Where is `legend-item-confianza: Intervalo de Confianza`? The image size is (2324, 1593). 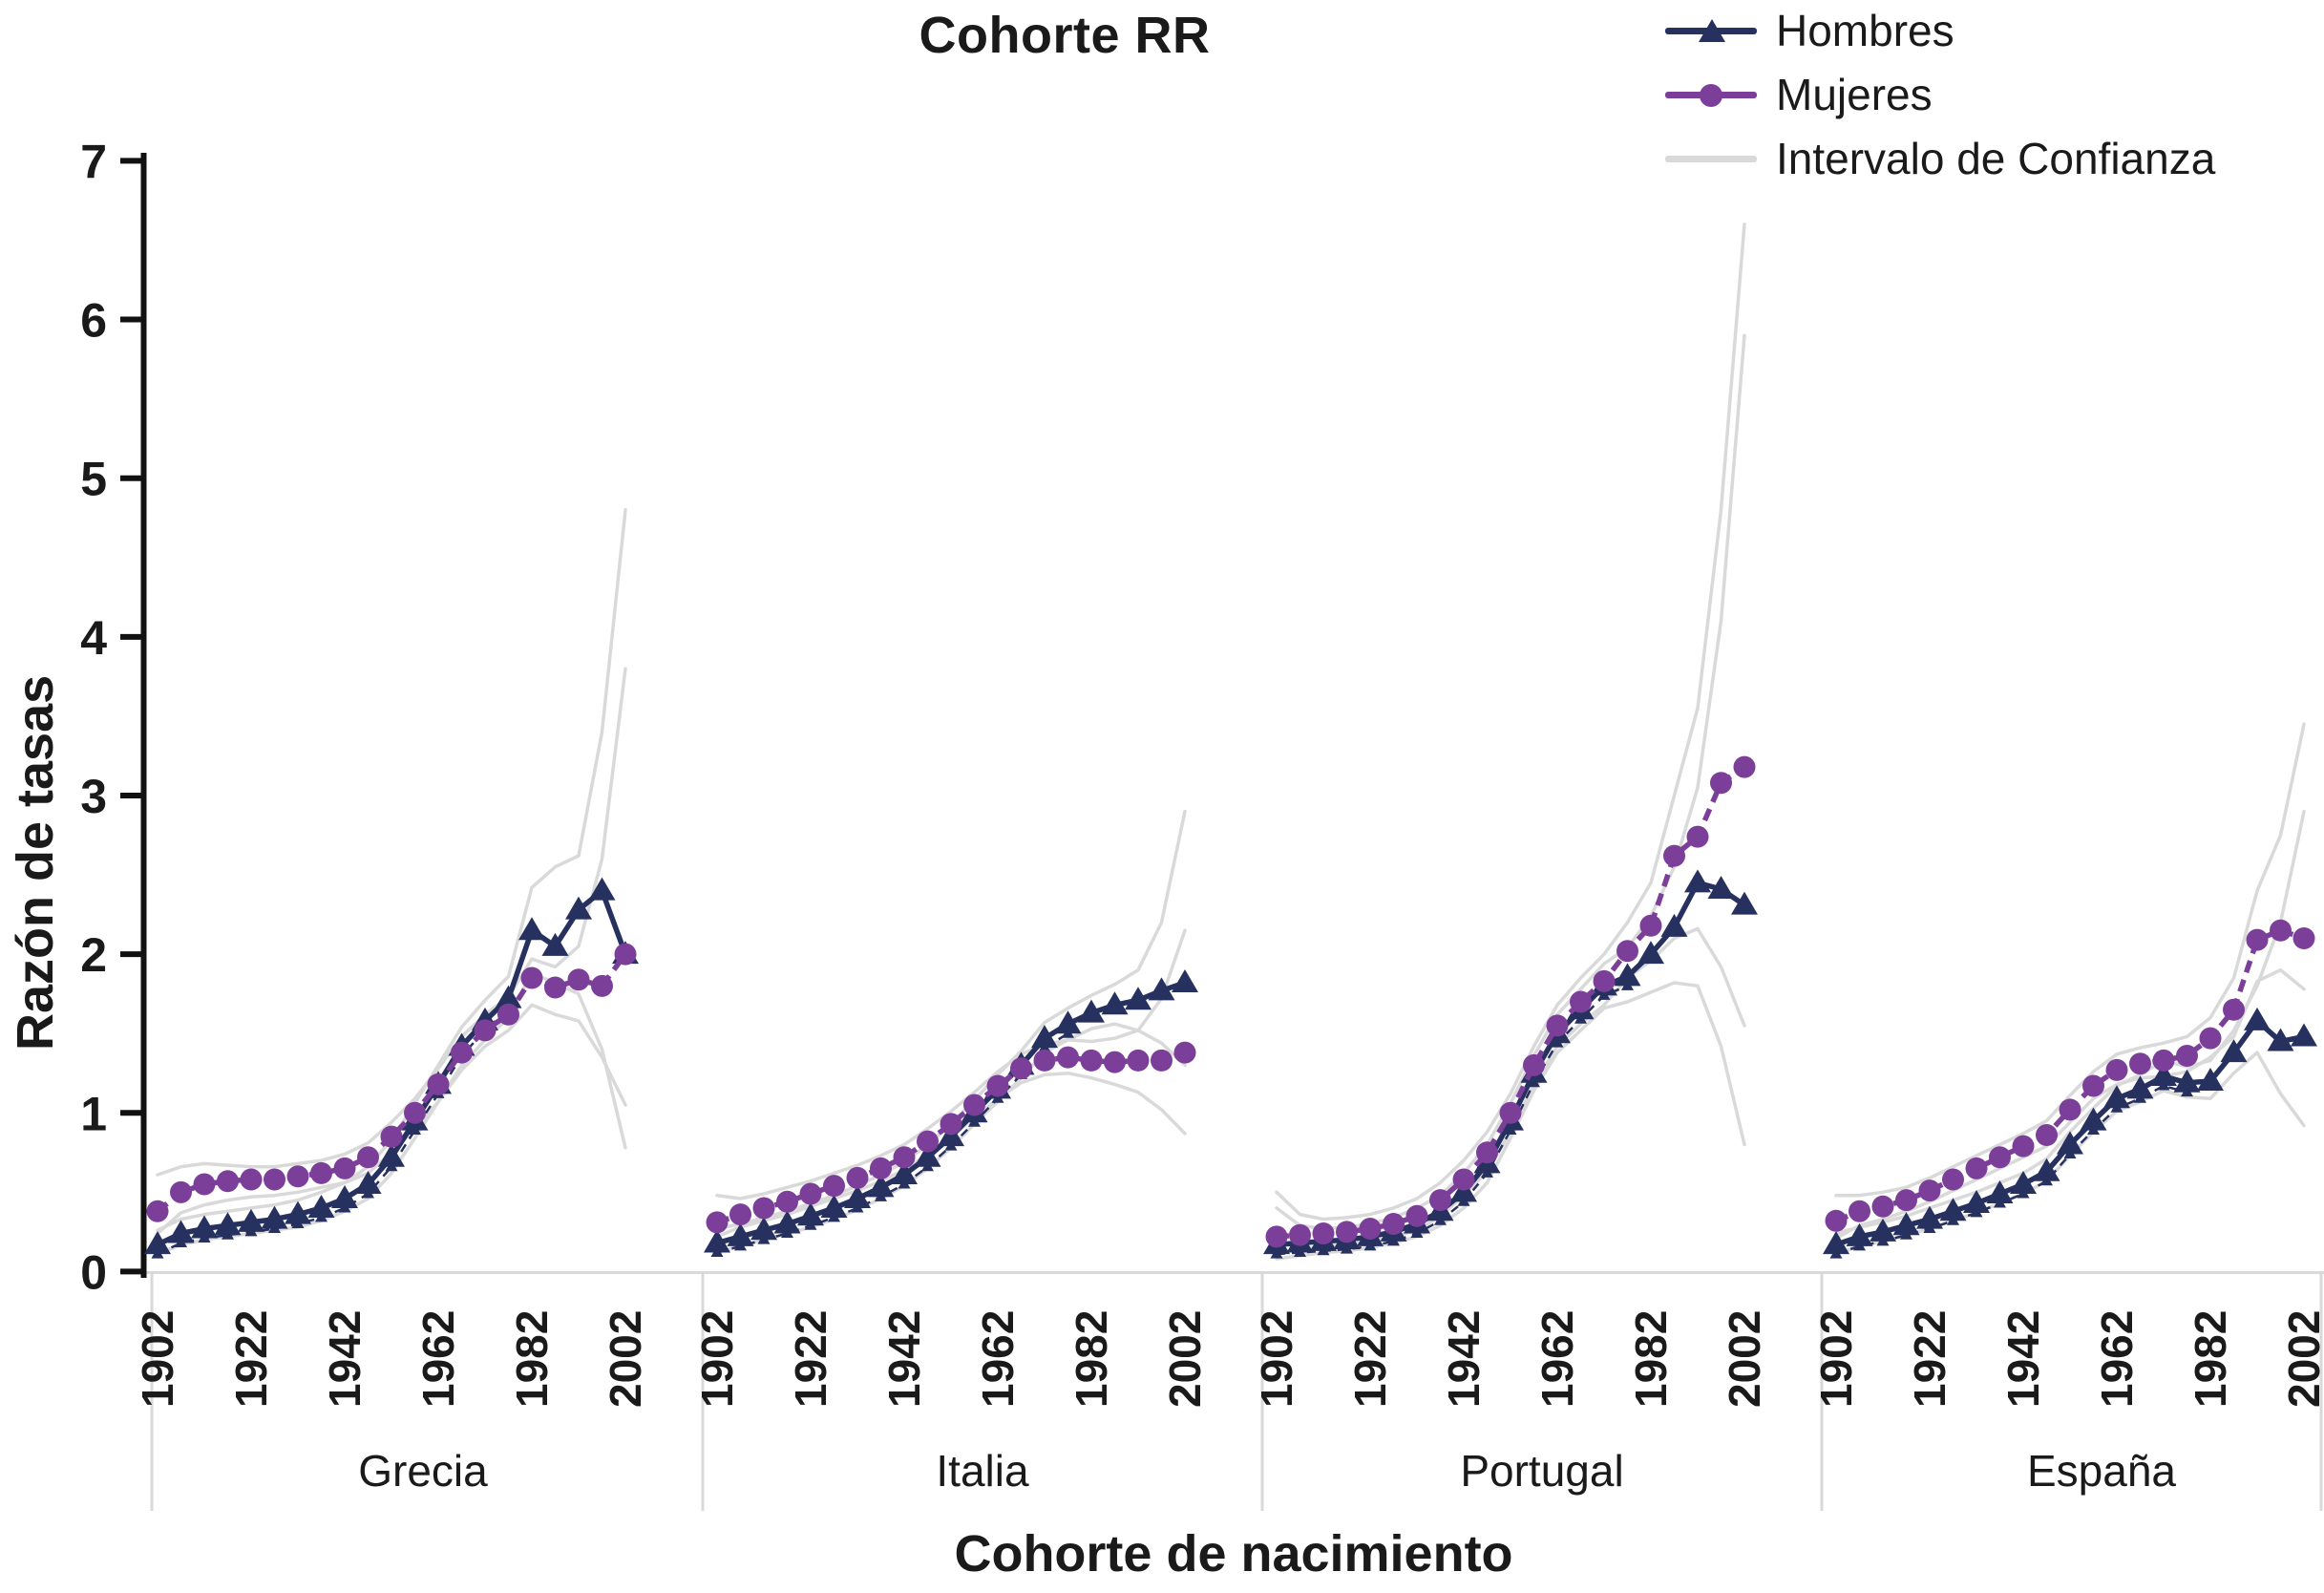
legend-item-confianza: Intervalo de Confianza is located at coordinates (1940, 158).